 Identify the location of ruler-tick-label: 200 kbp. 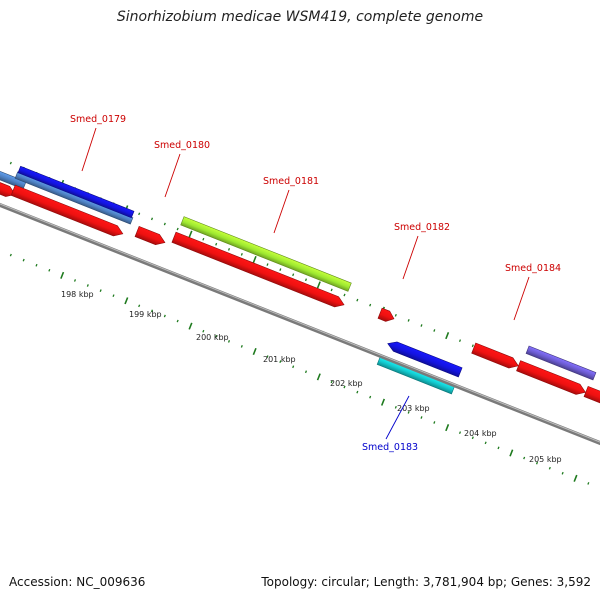
(212, 337).